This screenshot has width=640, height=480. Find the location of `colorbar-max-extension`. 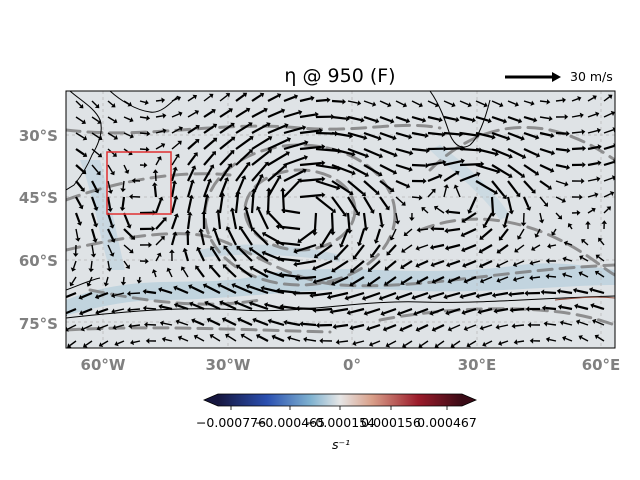

colorbar-max-extension is located at coordinates (469, 400).